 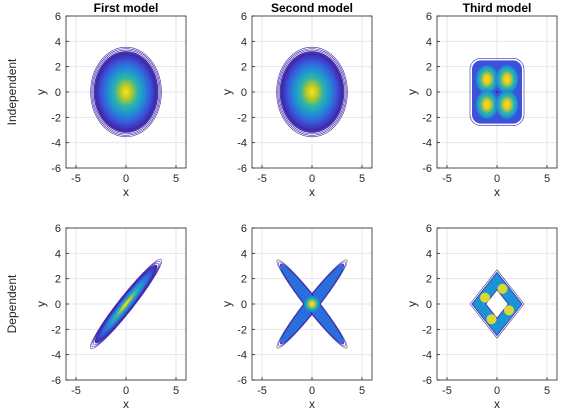 I want to click on column-title: Third model, so click(x=497, y=8).